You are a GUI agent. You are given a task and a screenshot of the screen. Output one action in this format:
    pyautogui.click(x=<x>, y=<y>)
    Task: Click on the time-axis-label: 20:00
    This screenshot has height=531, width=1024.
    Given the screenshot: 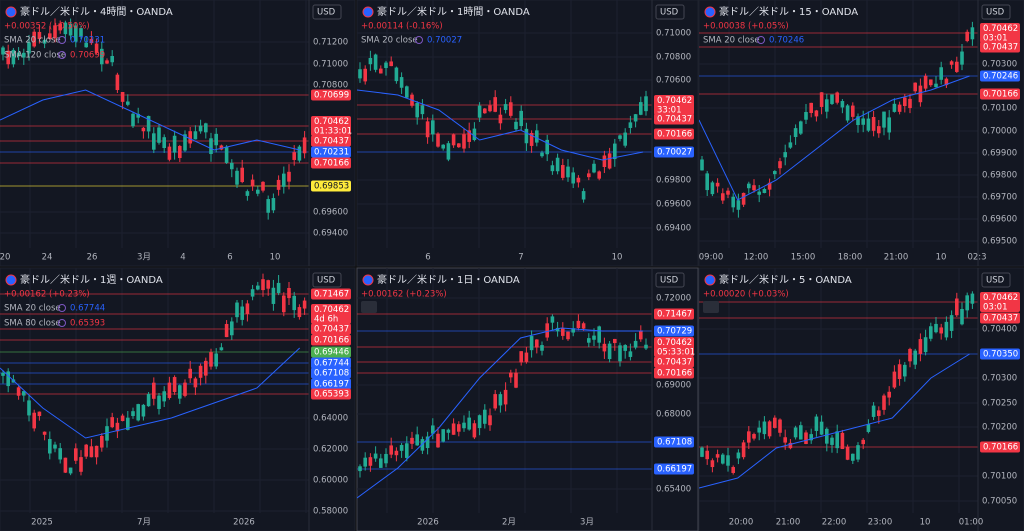 What is the action you would take?
    pyautogui.click(x=741, y=523)
    